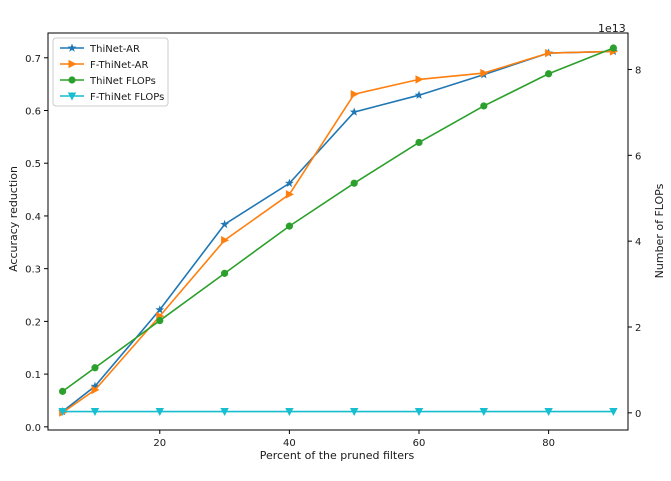 The height and width of the screenshot is (481, 671). Describe the element at coordinates (33, 217) in the screenshot. I see `y-tick-label: 0.4` at that location.